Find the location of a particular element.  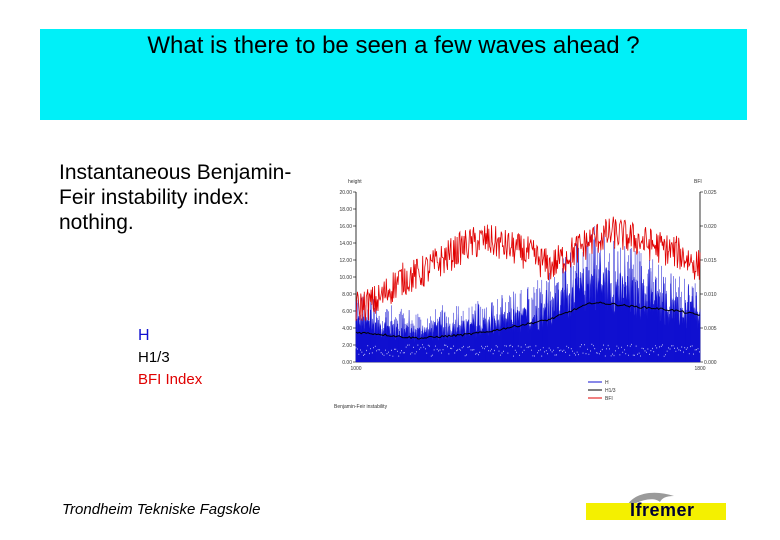

logo-text: Ifremer is located at coordinates (662, 510).